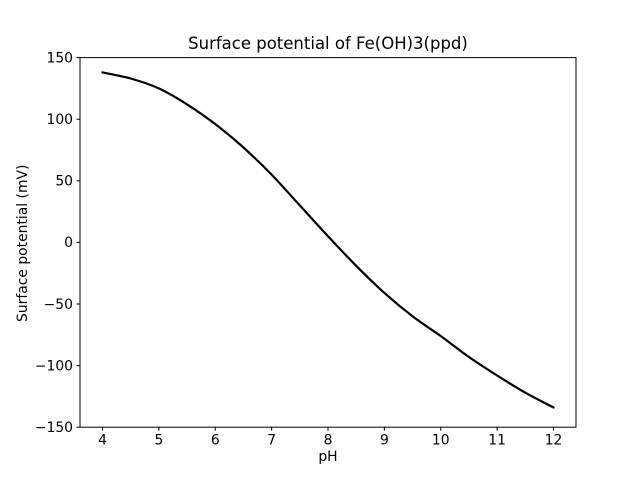 The width and height of the screenshot is (640, 480). I want to click on x-axis-label: pH, so click(328, 457).